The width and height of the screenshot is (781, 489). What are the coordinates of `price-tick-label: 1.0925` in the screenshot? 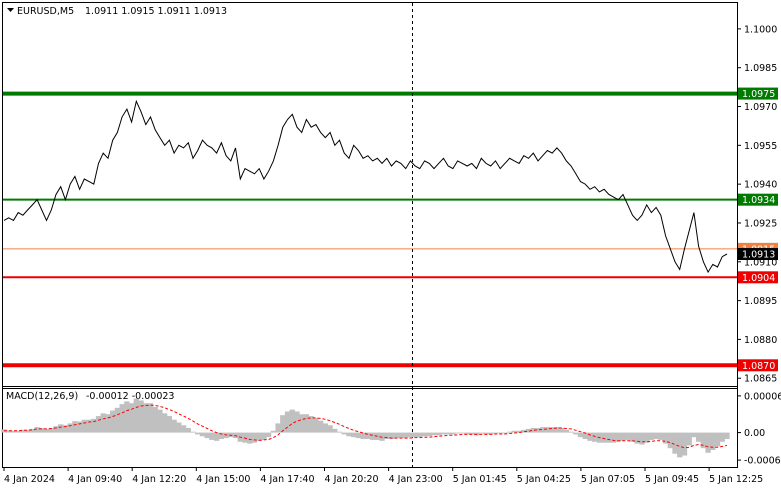 It's located at (760, 223).